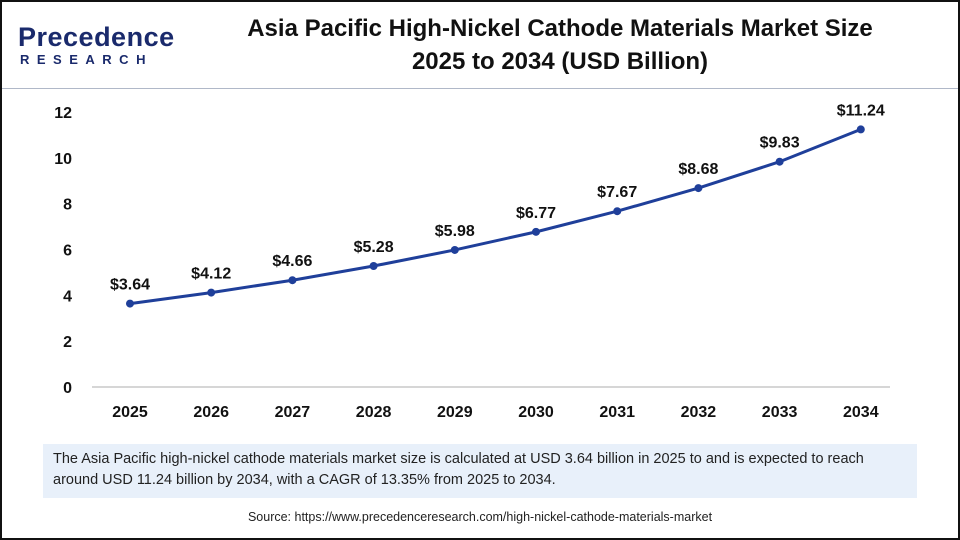 Image resolution: width=960 pixels, height=540 pixels. What do you see at coordinates (96, 37) in the screenshot?
I see `logo-line1: Precedence` at bounding box center [96, 37].